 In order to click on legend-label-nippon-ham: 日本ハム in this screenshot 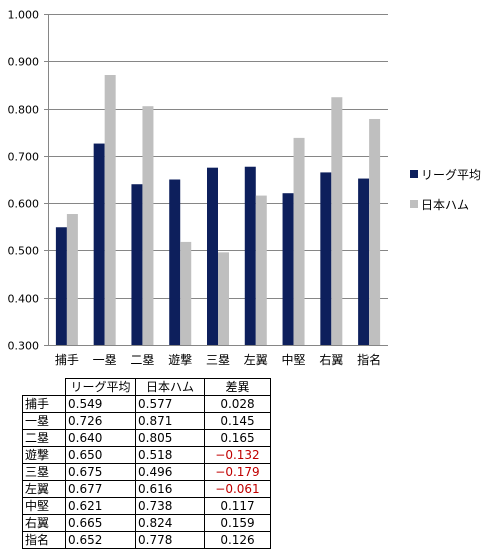, I will do `click(445, 204)`.